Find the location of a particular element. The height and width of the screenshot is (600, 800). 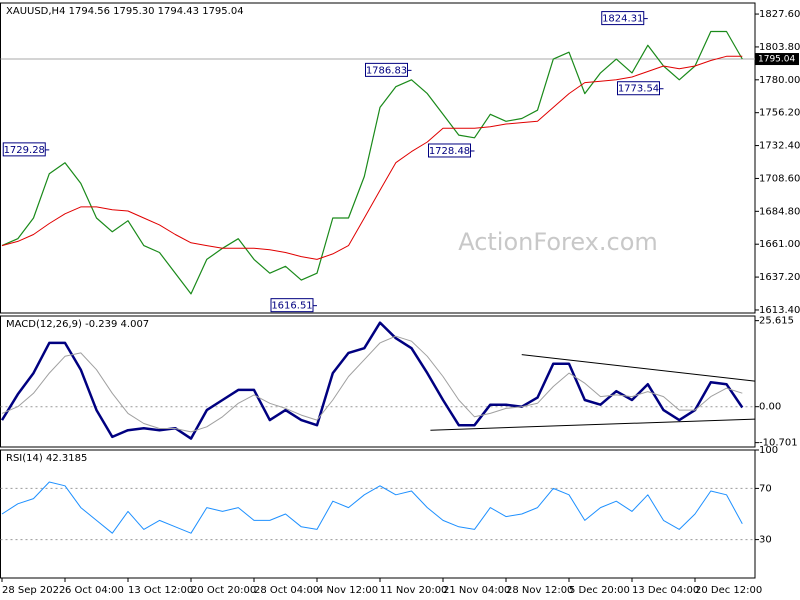

y-tick-label: 1637.20 is located at coordinates (779, 277).